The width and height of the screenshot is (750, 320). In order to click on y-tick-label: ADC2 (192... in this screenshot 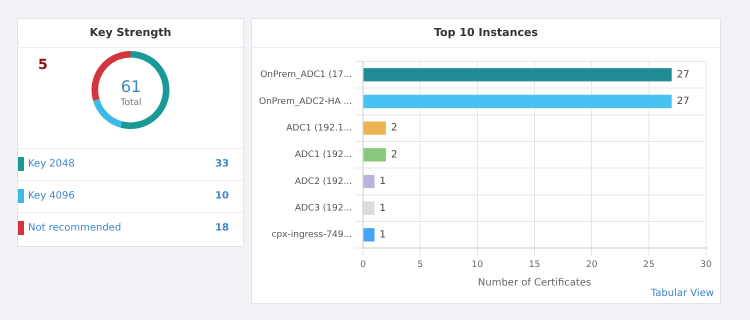, I will do `click(323, 181)`.